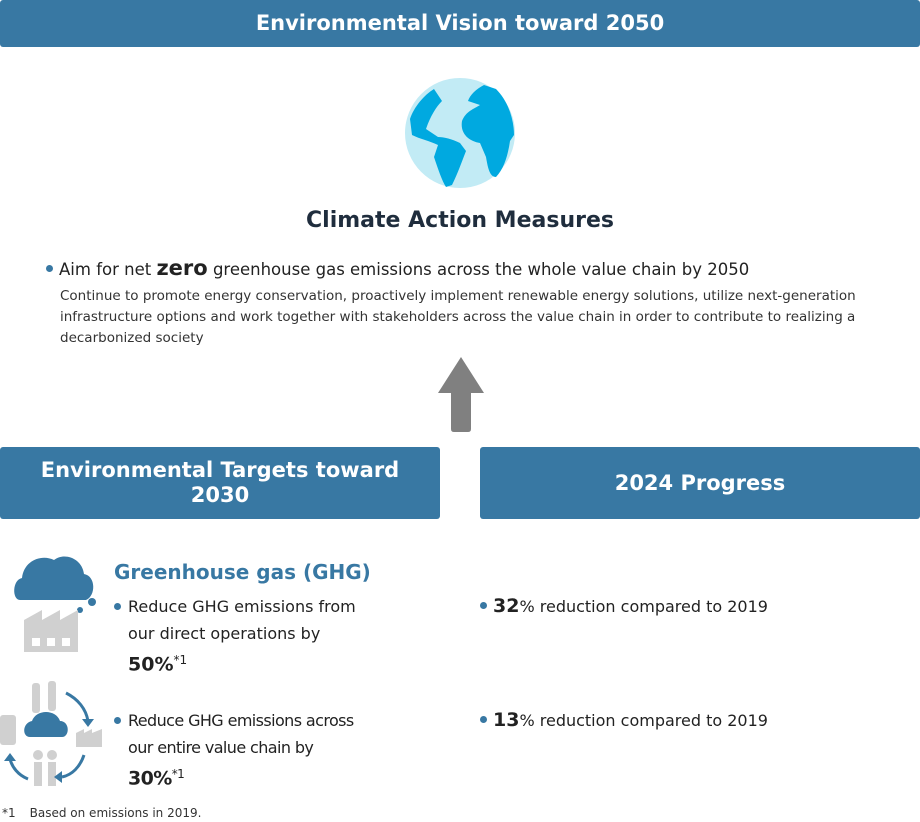  Describe the element at coordinates (115, 813) in the screenshot. I see `footnote-text: Based on emissions in 2019.` at that location.